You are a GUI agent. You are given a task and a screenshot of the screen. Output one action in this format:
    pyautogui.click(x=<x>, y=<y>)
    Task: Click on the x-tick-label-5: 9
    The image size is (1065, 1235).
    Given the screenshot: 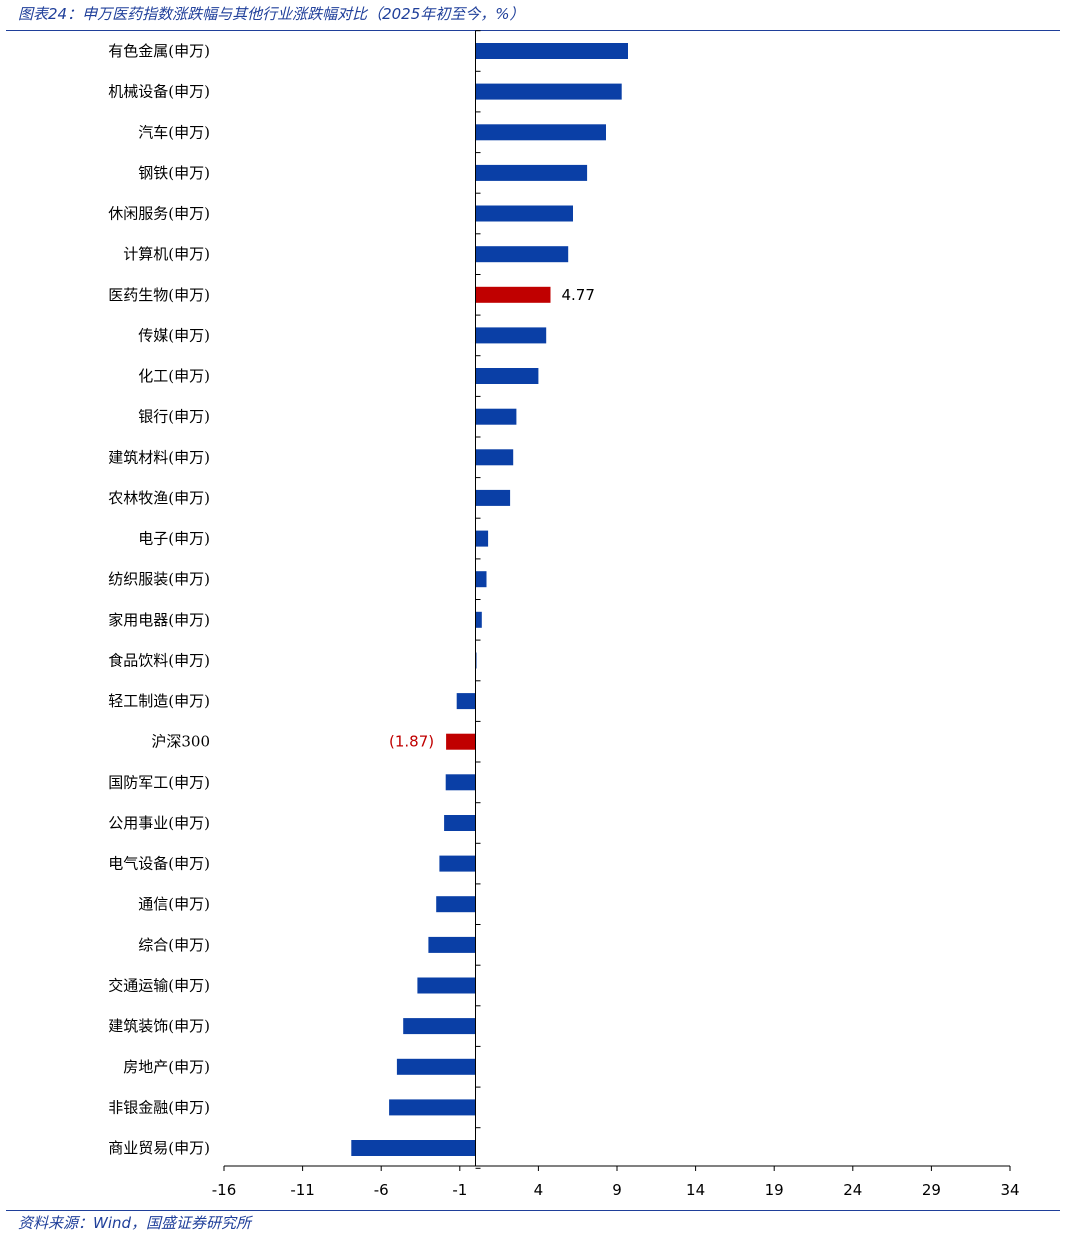 What is the action you would take?
    pyautogui.click(x=617, y=1190)
    